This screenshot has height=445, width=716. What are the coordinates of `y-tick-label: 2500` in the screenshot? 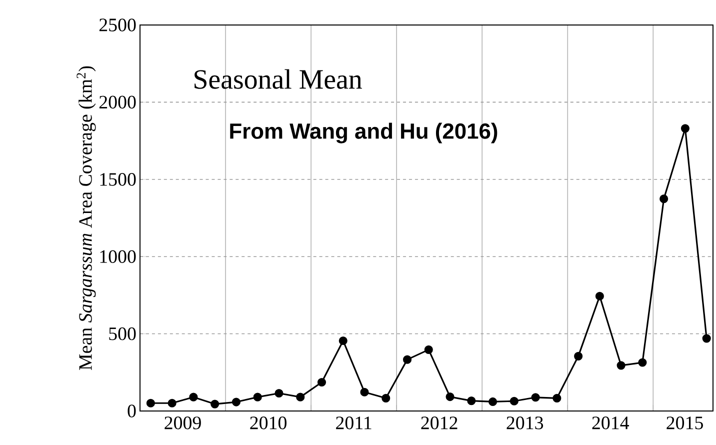 It's located at (117, 25).